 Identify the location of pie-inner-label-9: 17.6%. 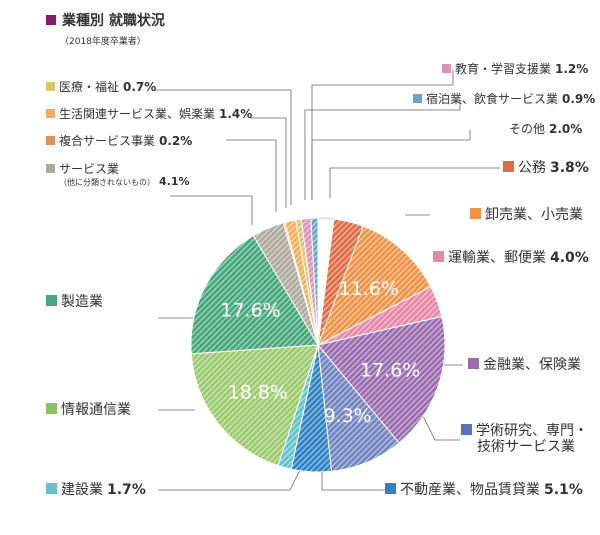
(250, 311).